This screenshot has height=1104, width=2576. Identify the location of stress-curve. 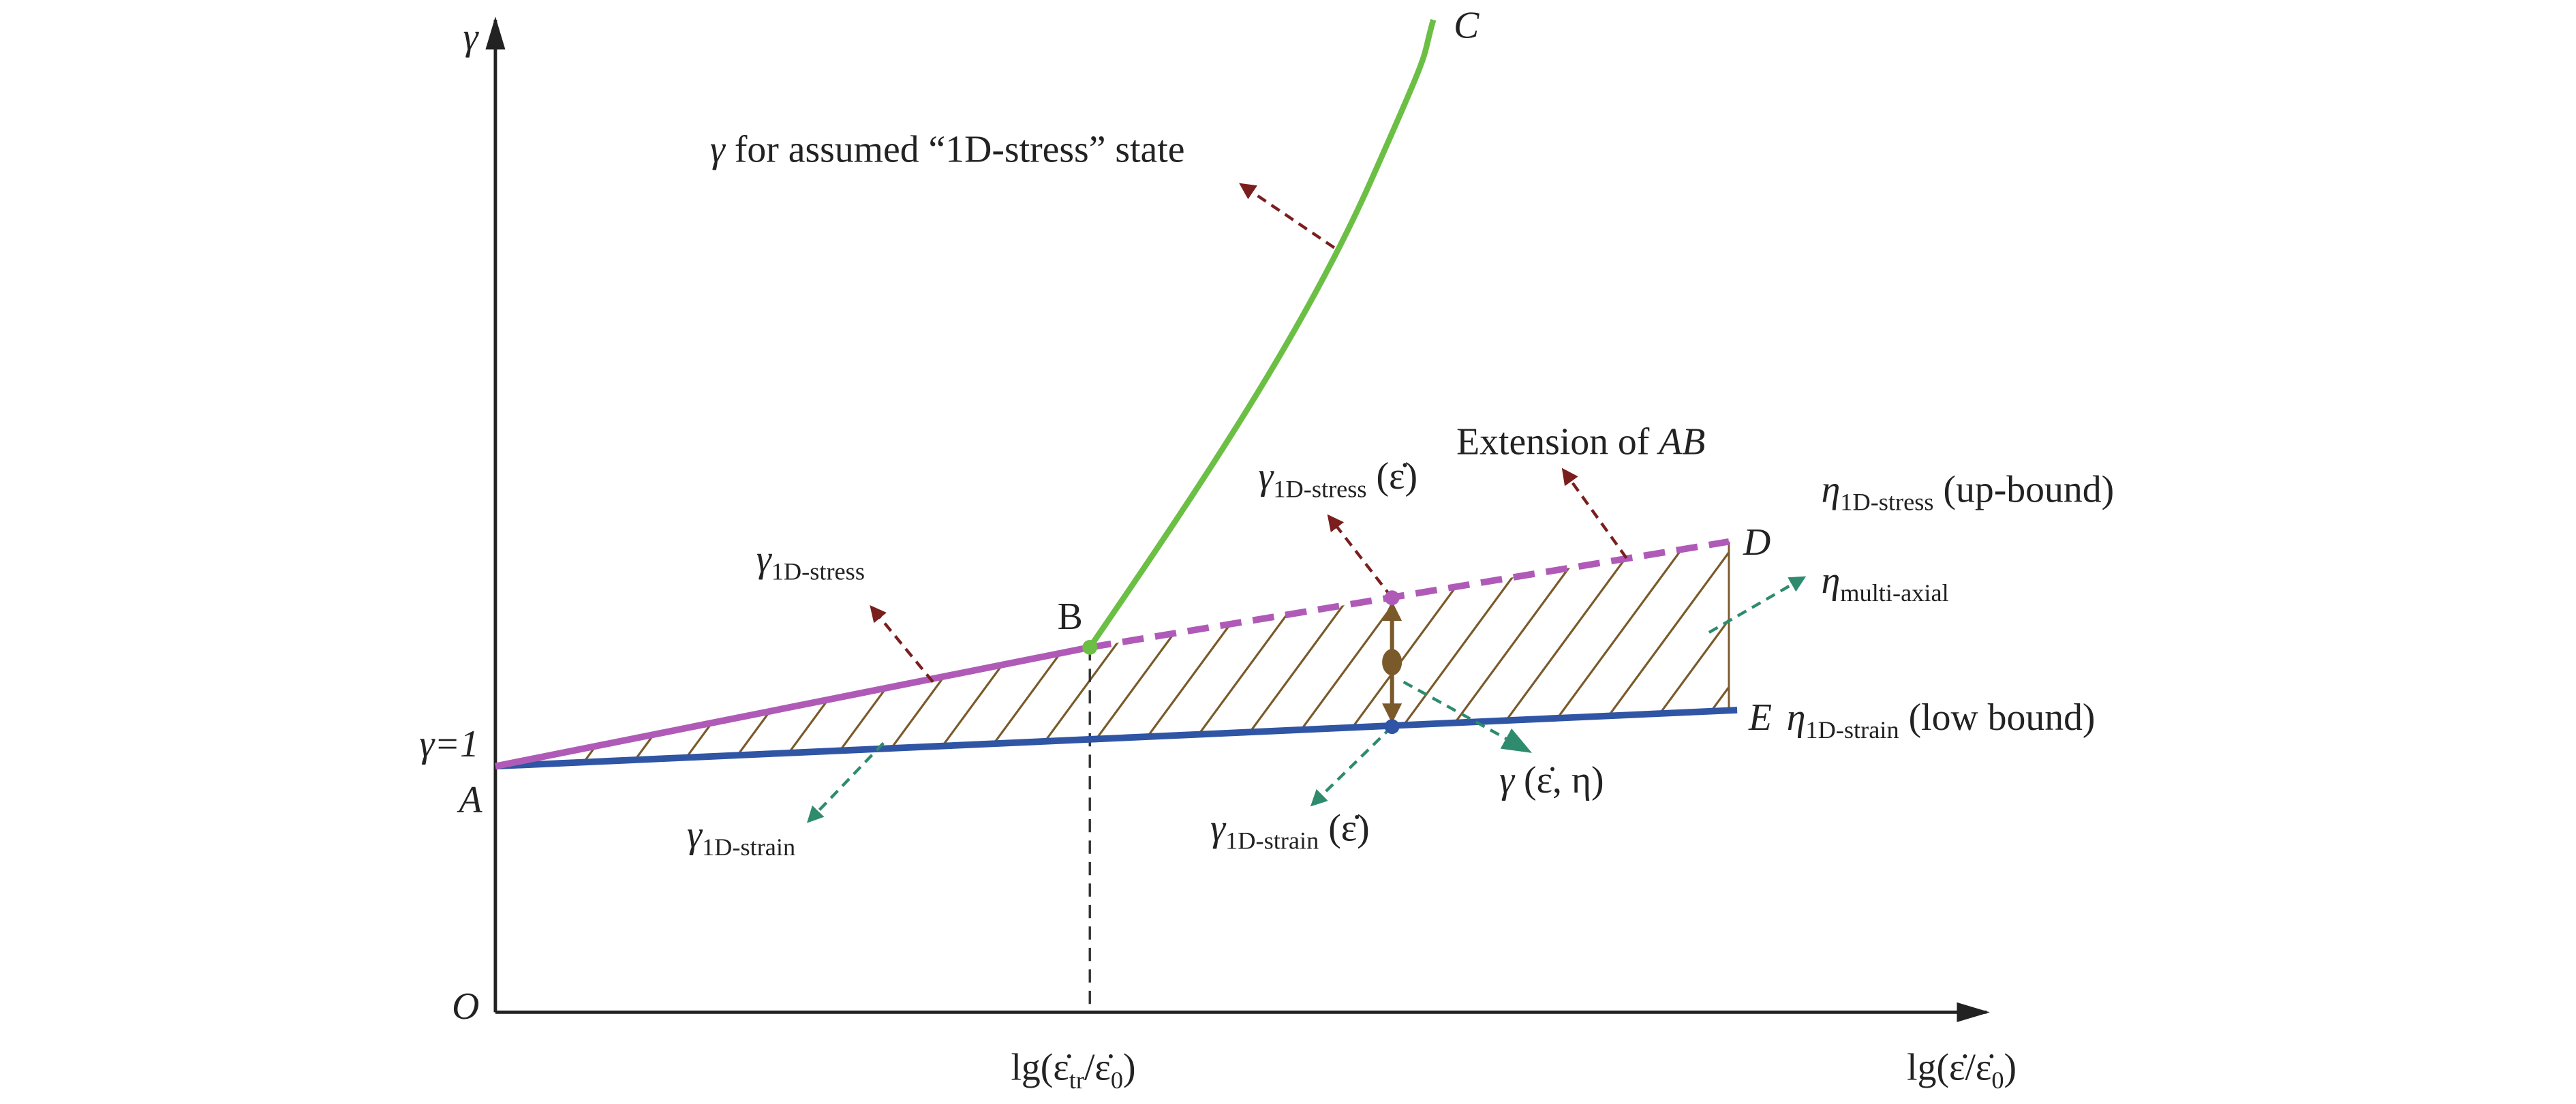
(1262, 333).